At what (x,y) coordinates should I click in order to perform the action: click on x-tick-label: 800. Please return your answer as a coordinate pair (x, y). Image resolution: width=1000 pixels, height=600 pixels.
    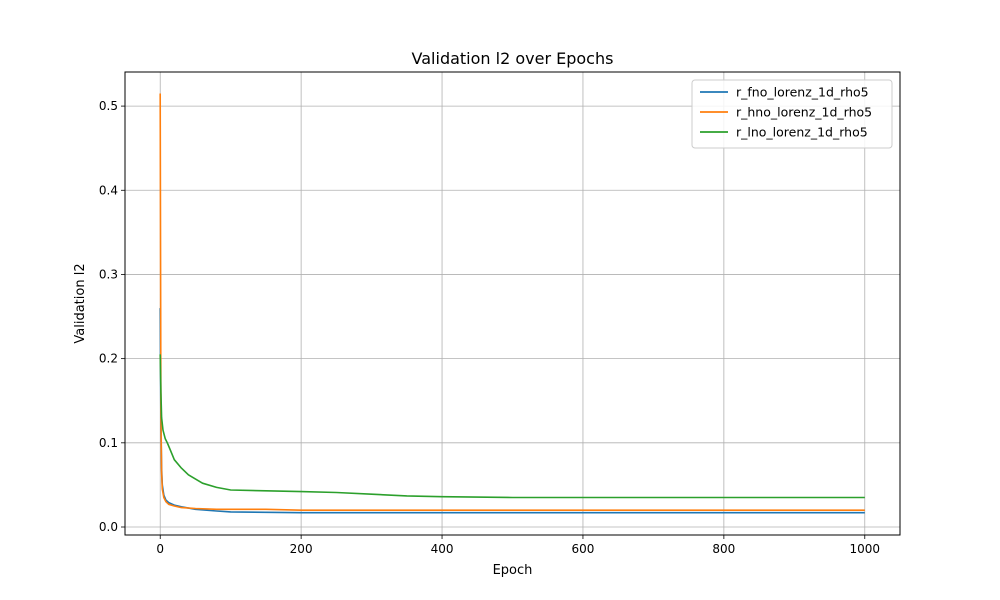
    Looking at the image, I should click on (723, 549).